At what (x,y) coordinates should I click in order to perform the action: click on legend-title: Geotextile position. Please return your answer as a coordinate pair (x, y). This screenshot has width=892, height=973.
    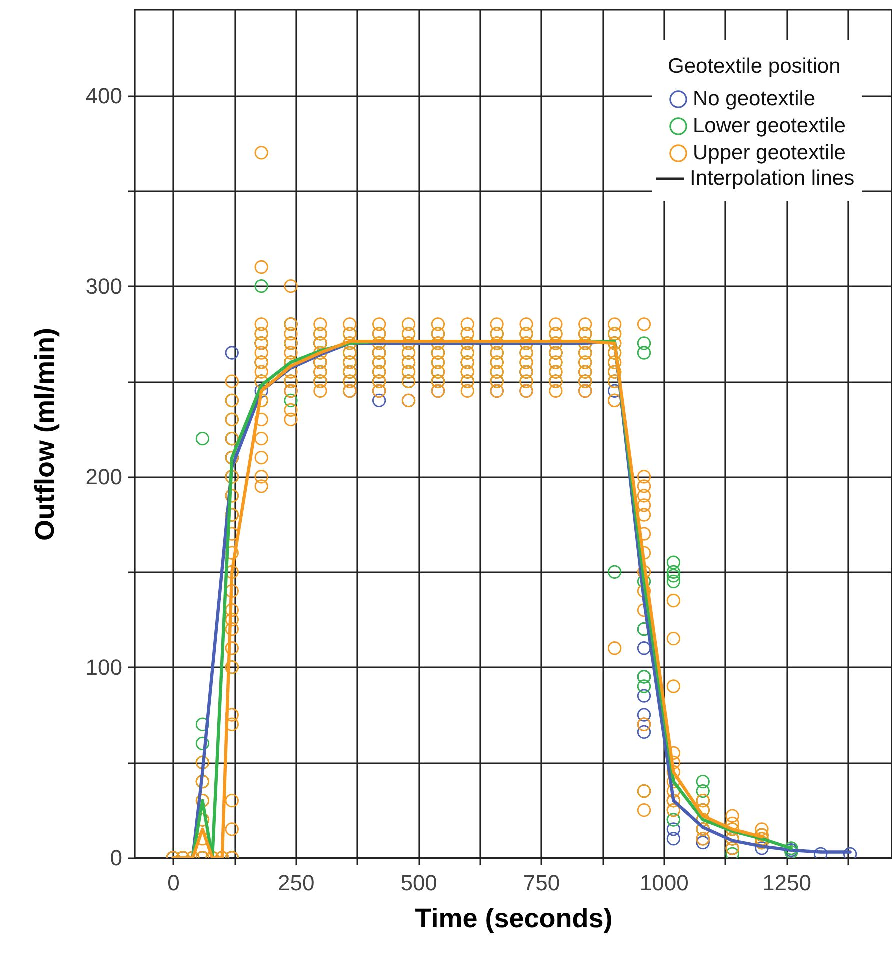
    Looking at the image, I should click on (754, 66).